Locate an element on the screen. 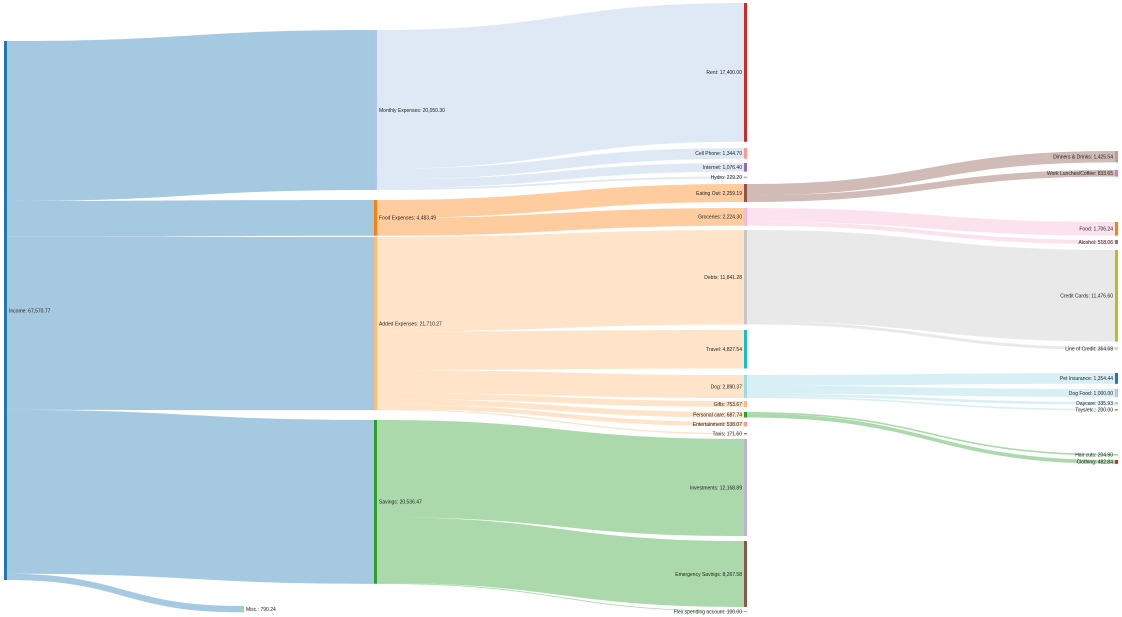 The image size is (1122, 617). link-income-to-savings is located at coordinates (190, 496).